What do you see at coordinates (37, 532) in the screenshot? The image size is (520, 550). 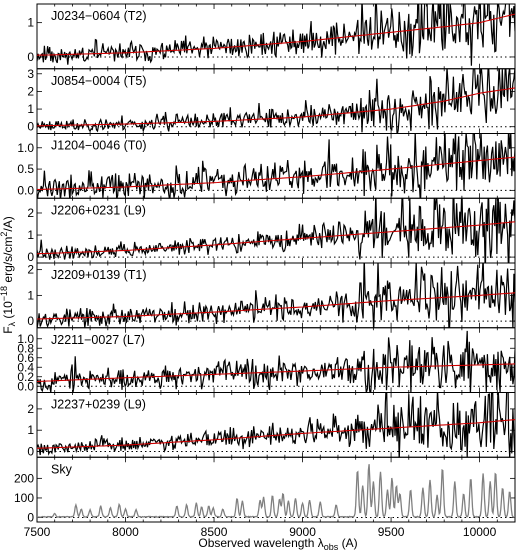 I see `x-tick-label: 7500` at bounding box center [37, 532].